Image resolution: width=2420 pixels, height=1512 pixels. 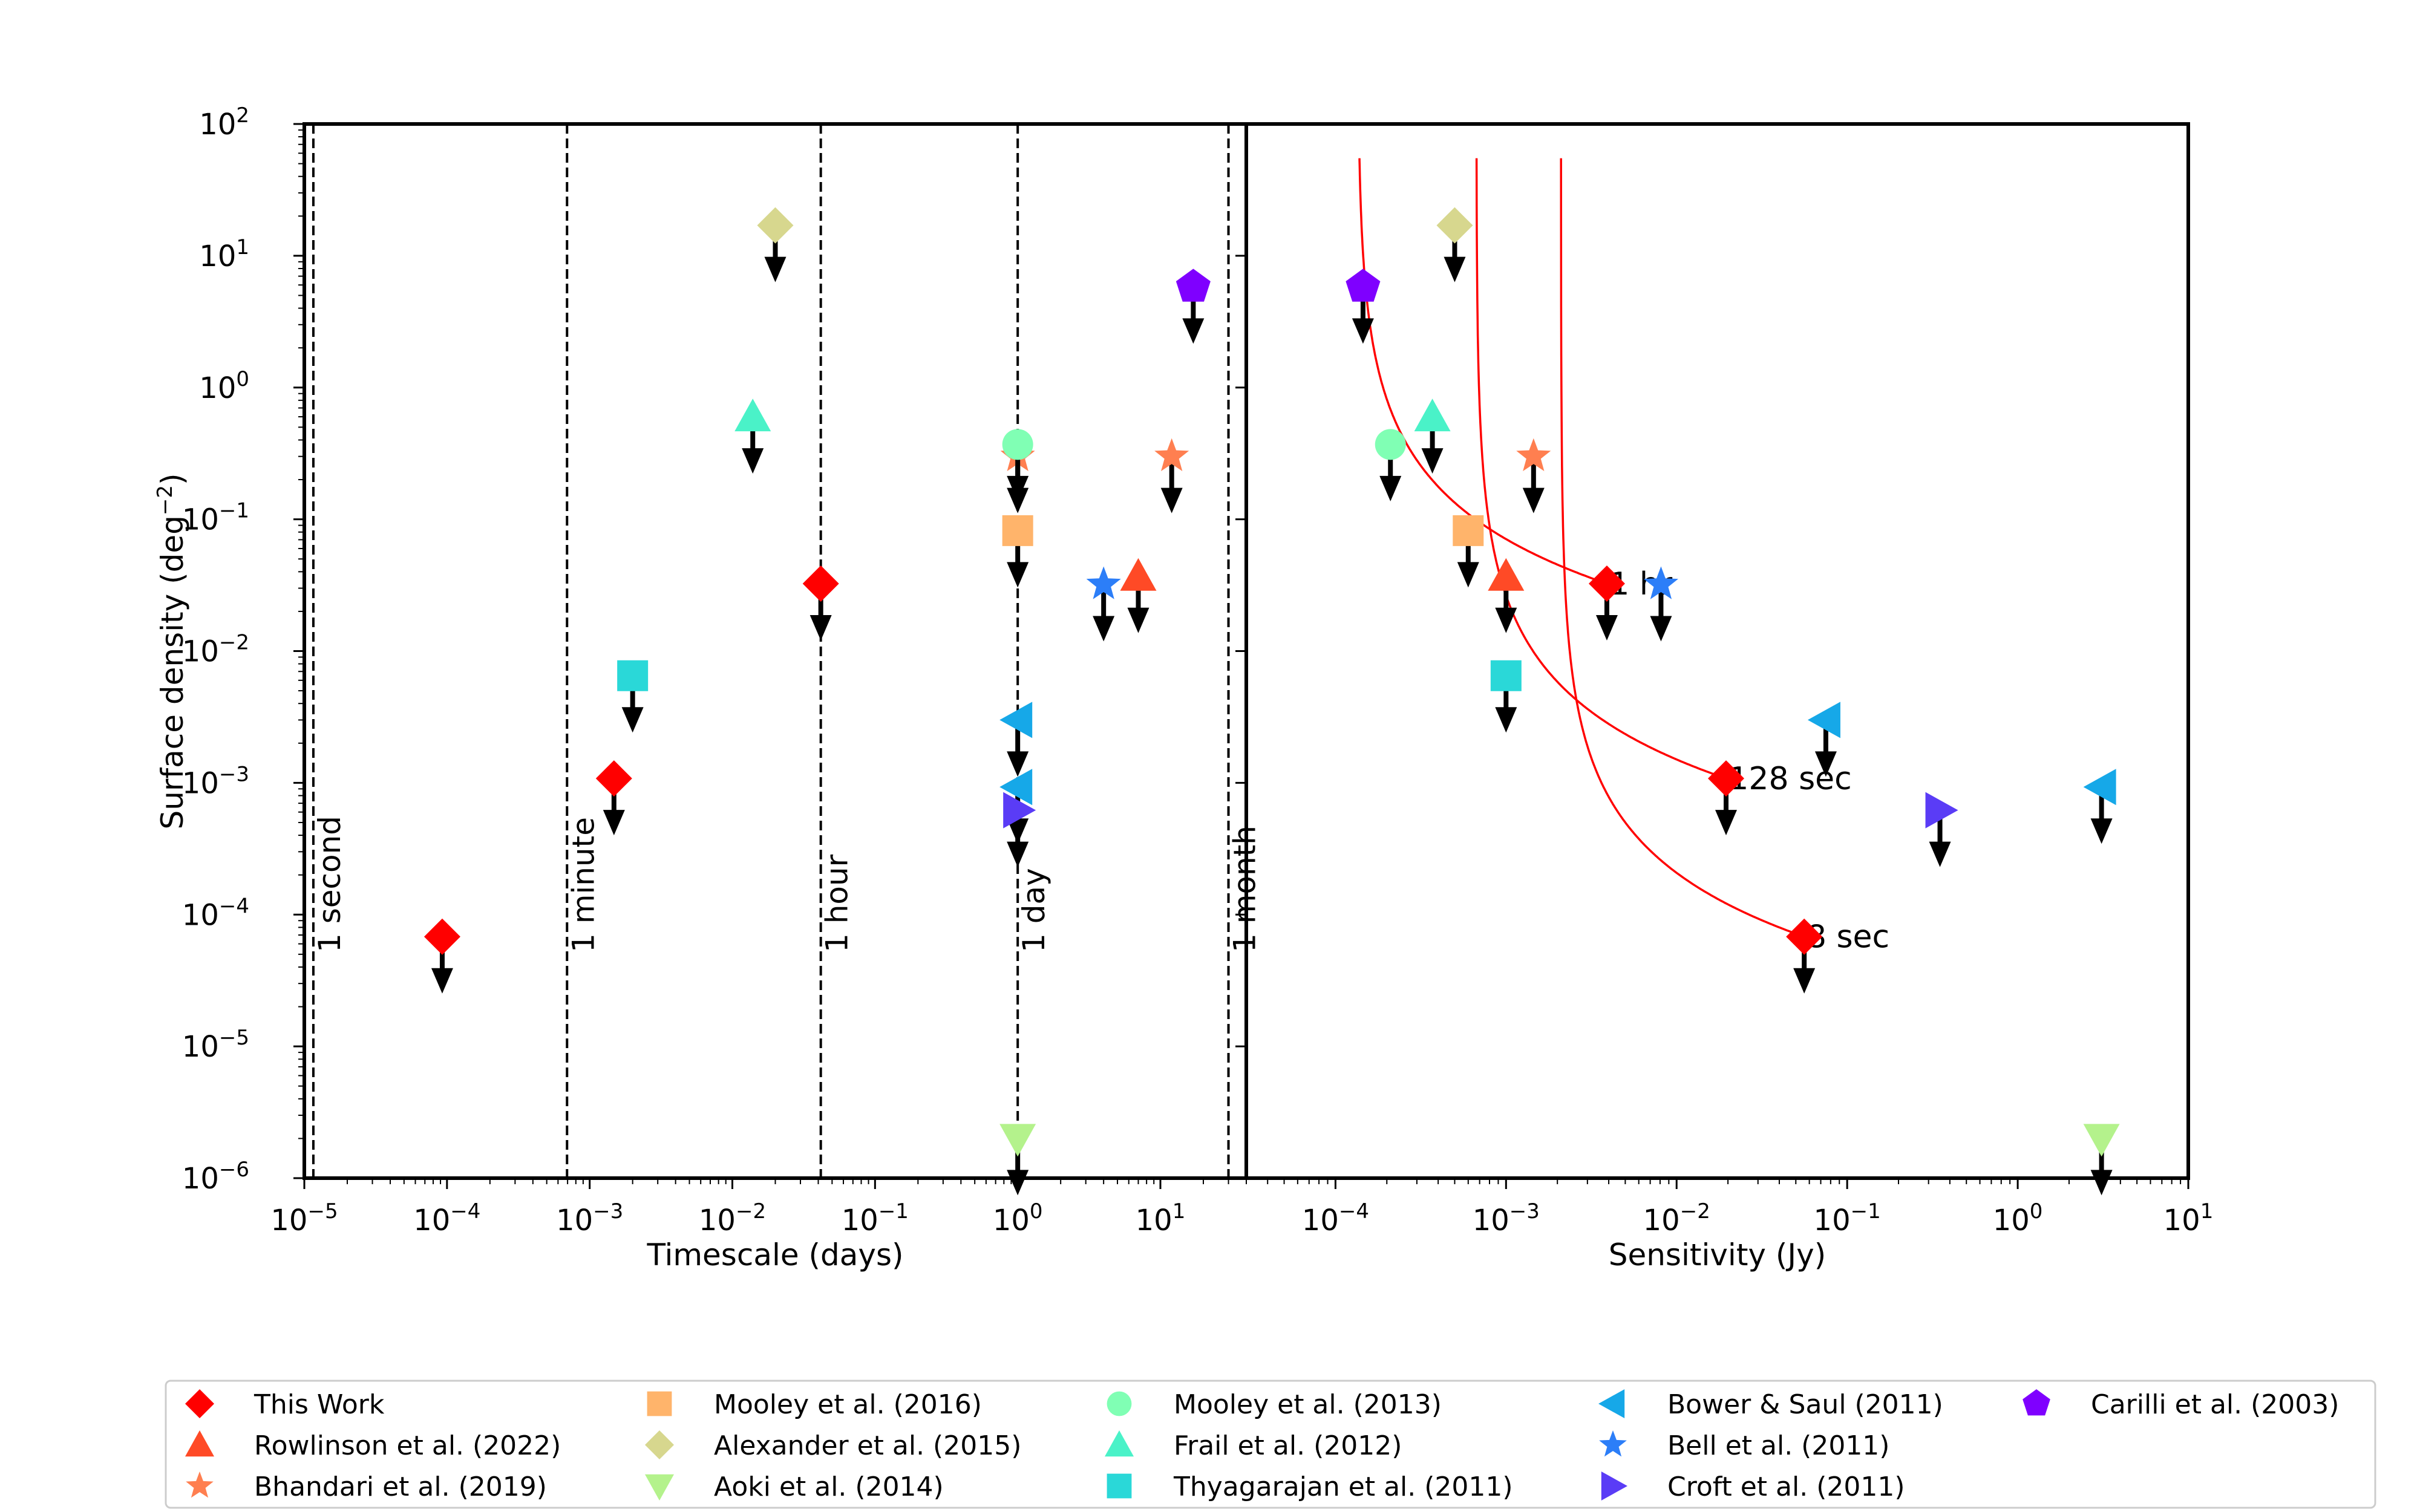 What do you see at coordinates (1161, 1218) in the screenshot?
I see `x-tick-label: 10¹` at bounding box center [1161, 1218].